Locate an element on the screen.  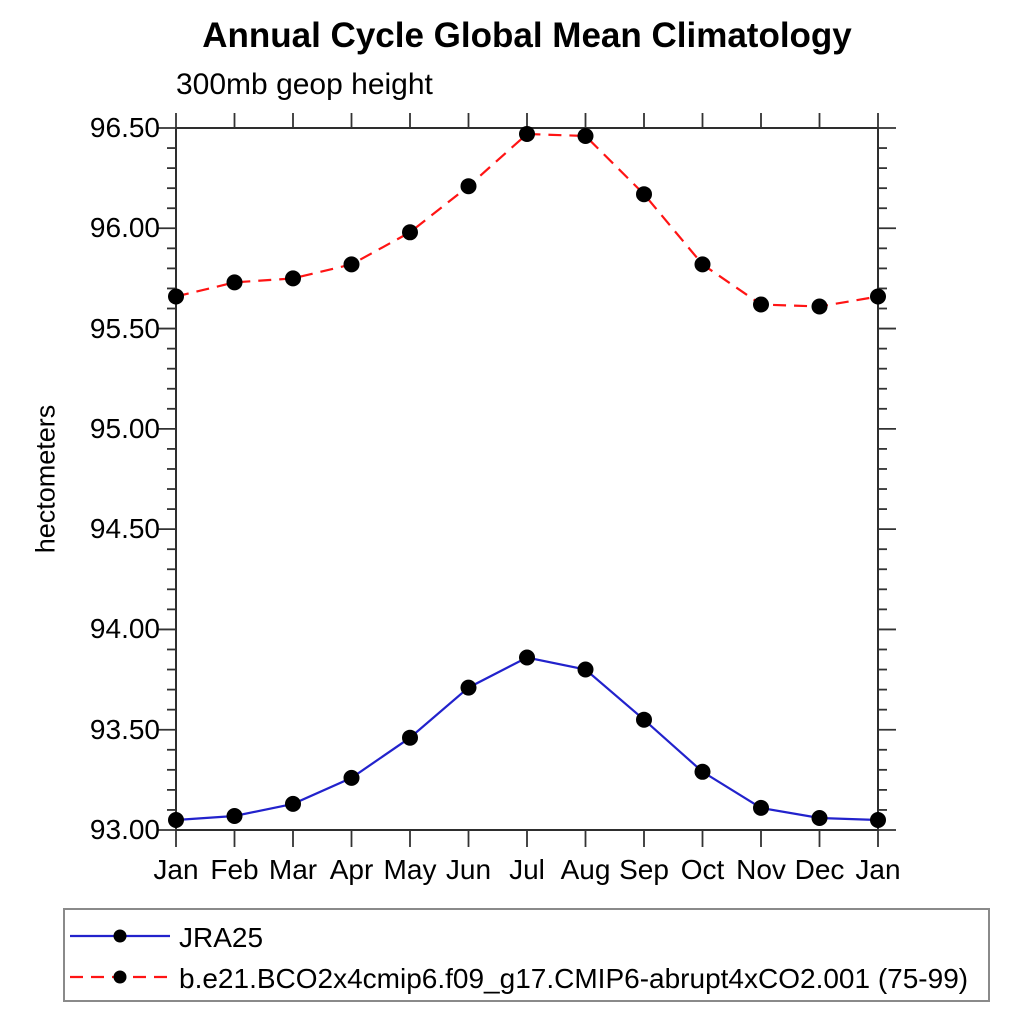
x-tick-label: Aug is located at coordinates (585, 869).